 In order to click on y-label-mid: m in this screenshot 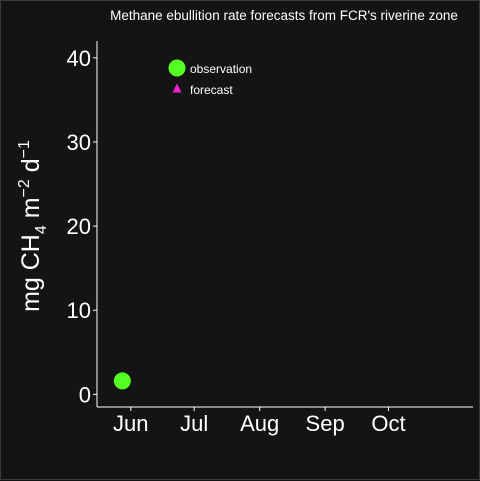, I will do `click(31, 211)`.